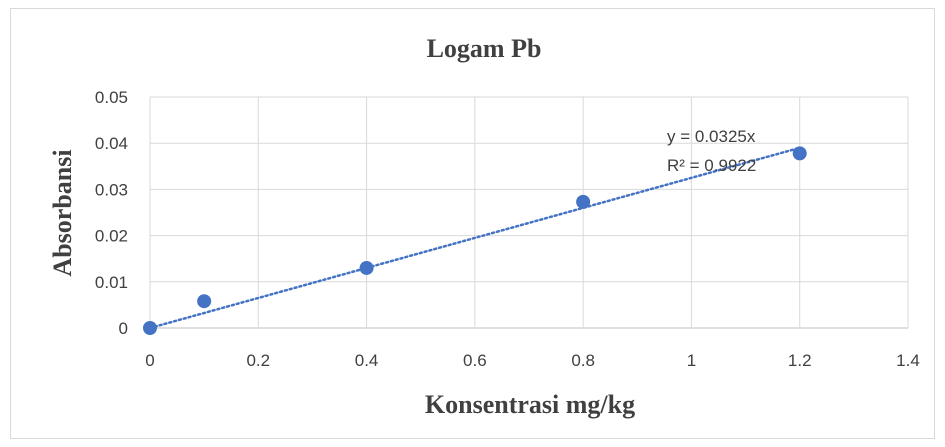 This screenshot has height=447, width=945. Describe the element at coordinates (111, 213) in the screenshot. I see `y-tick-labels: 0 0.01 0.02 0.03 0.04 0.05` at that location.